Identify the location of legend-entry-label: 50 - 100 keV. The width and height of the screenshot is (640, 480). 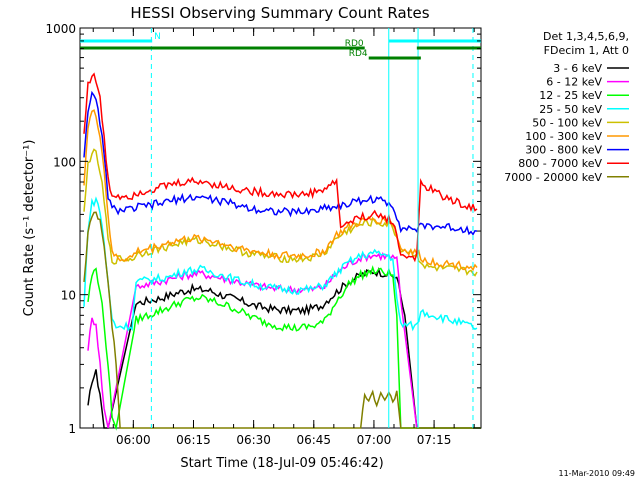
(567, 122).